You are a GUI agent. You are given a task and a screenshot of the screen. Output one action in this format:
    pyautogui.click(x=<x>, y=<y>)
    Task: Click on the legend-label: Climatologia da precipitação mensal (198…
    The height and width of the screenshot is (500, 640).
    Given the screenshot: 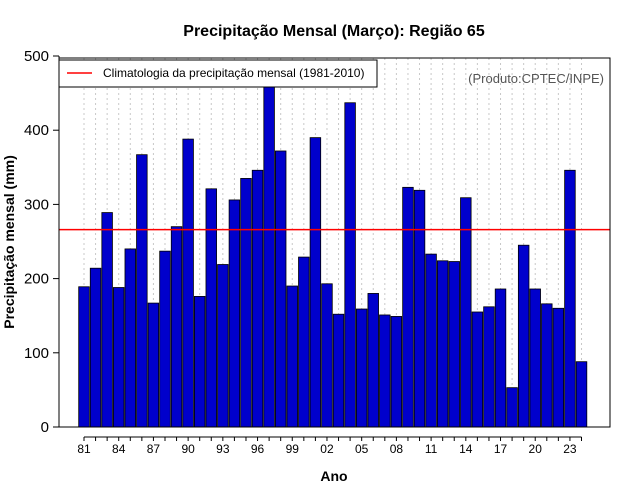 What is the action you would take?
    pyautogui.click(x=233, y=73)
    